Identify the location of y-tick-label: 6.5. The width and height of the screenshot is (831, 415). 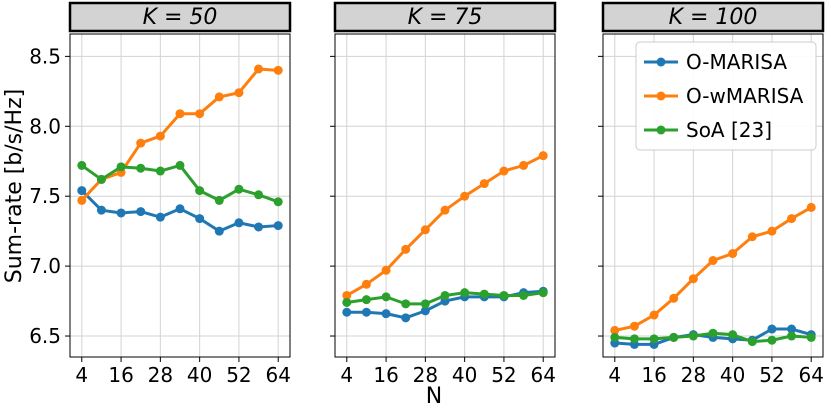
(45, 336).